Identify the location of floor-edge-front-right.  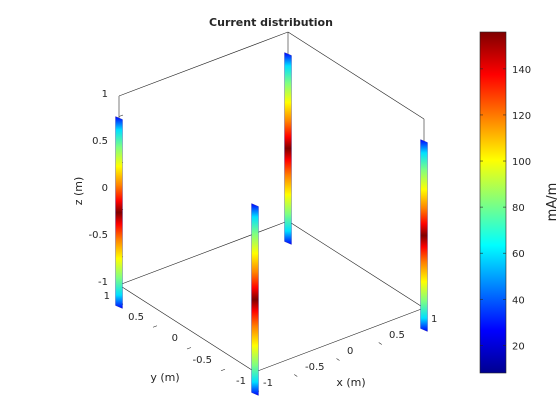
(339, 340).